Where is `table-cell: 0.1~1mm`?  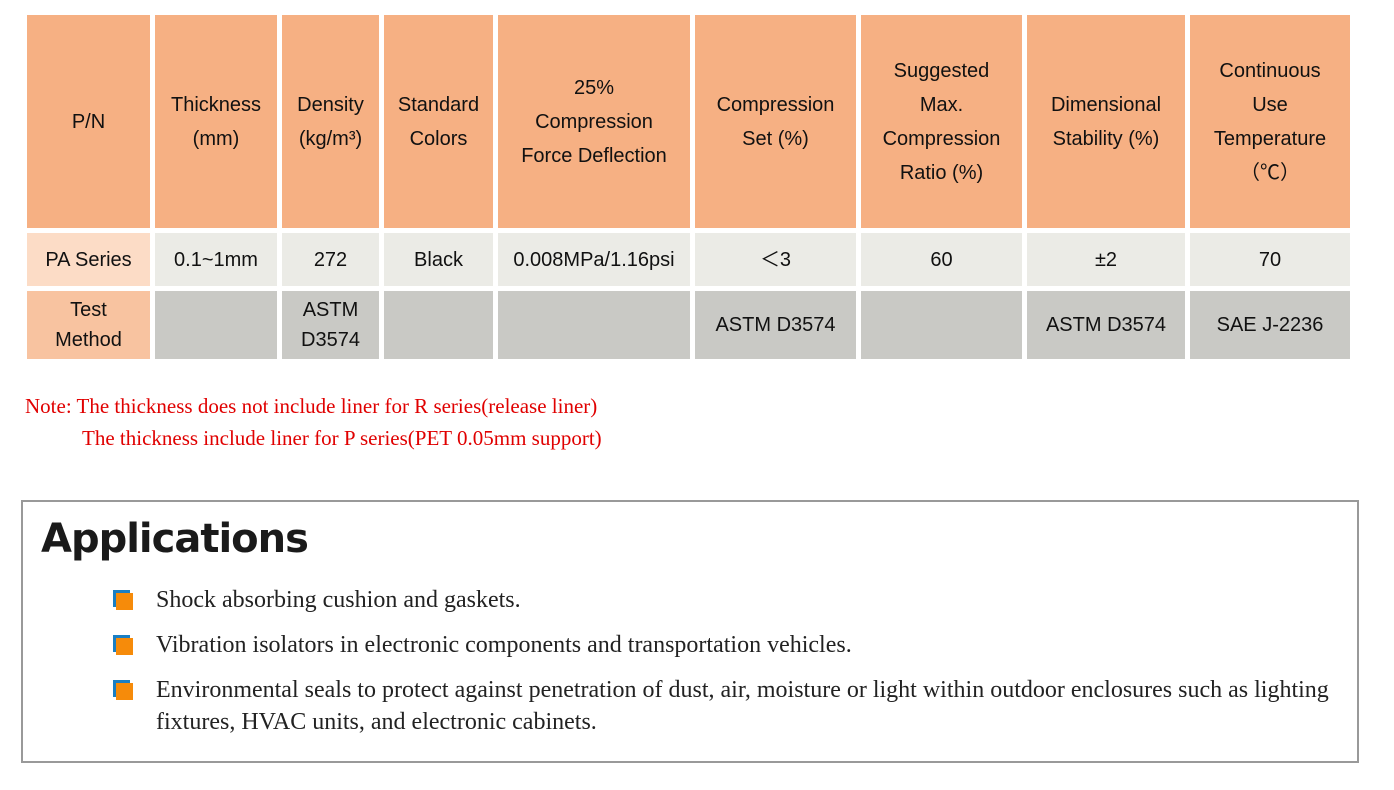
table-cell: 0.1~1mm is located at coordinates (216, 259).